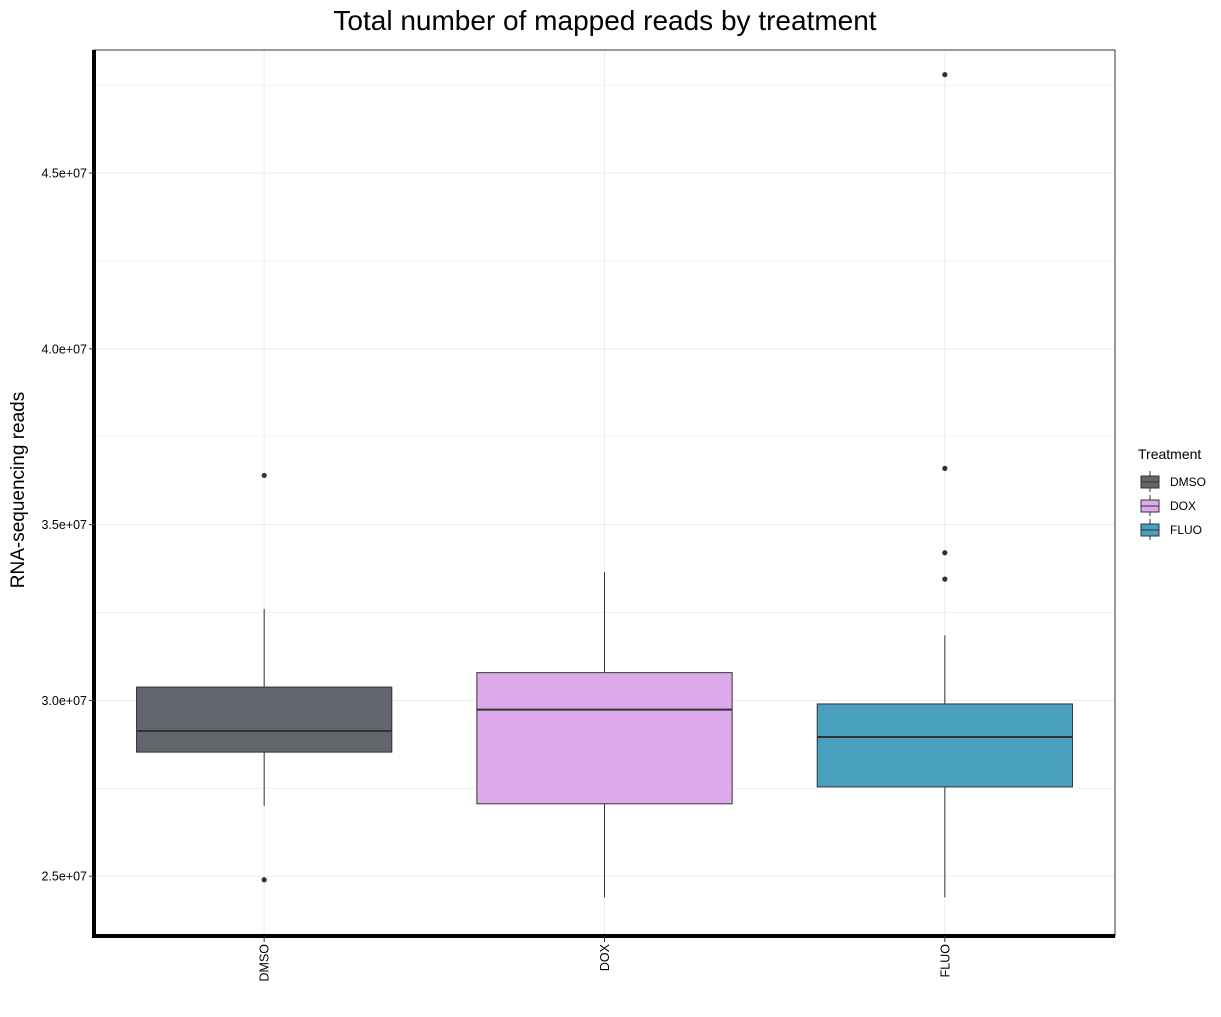  I want to click on legend-item-dmso: DMSO, so click(1173, 481).